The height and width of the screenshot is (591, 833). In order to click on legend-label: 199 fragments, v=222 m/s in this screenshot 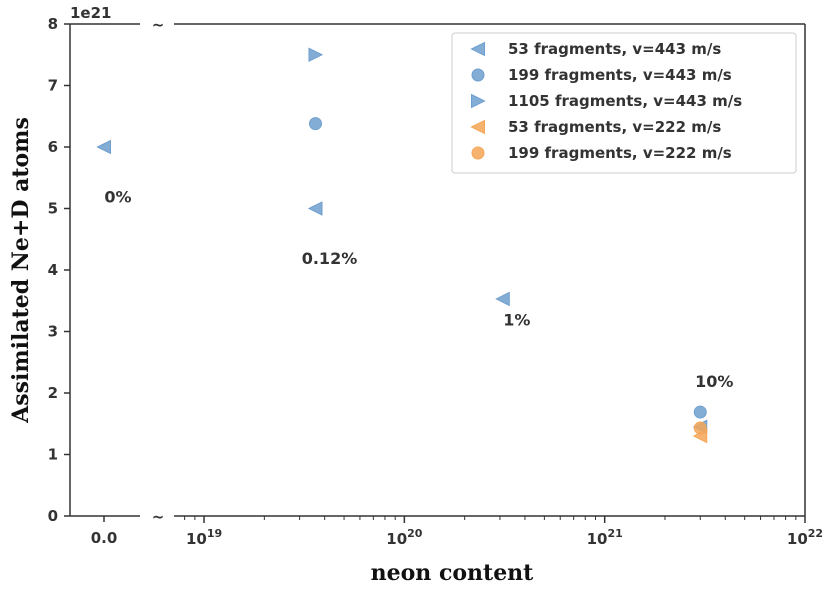, I will do `click(620, 153)`.